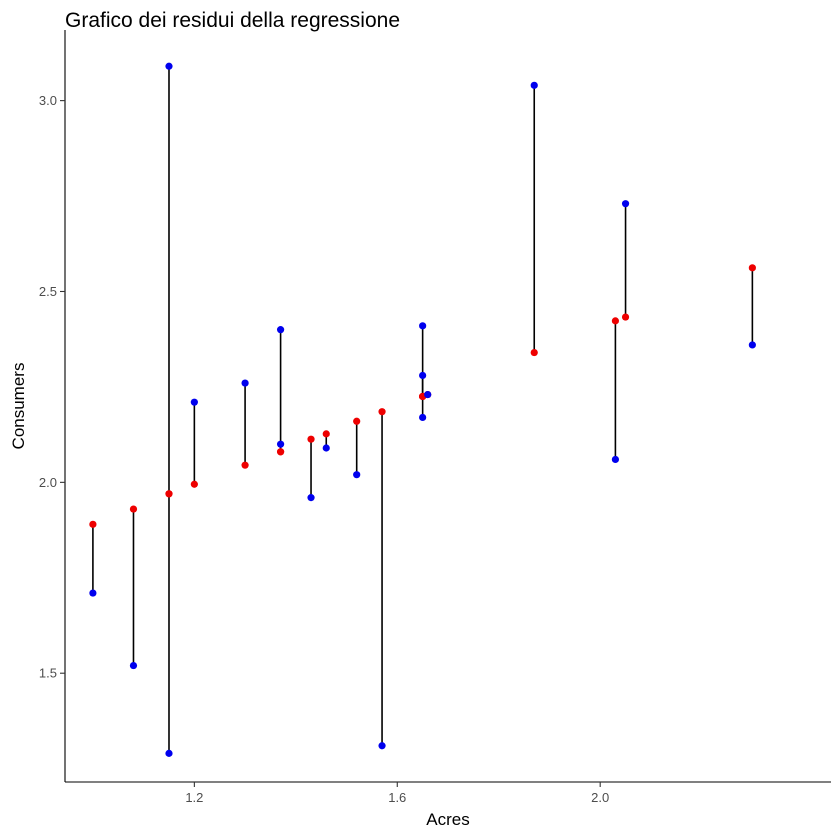  I want to click on x-axis-title: Acres, so click(447, 819).